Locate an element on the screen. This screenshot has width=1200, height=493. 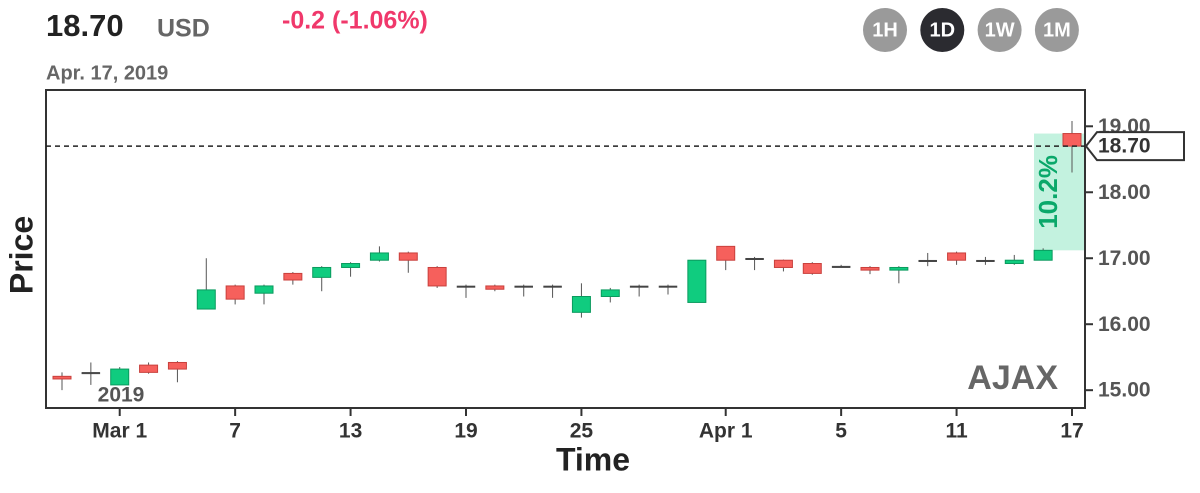
x-tick-label: 11 is located at coordinates (956, 431).